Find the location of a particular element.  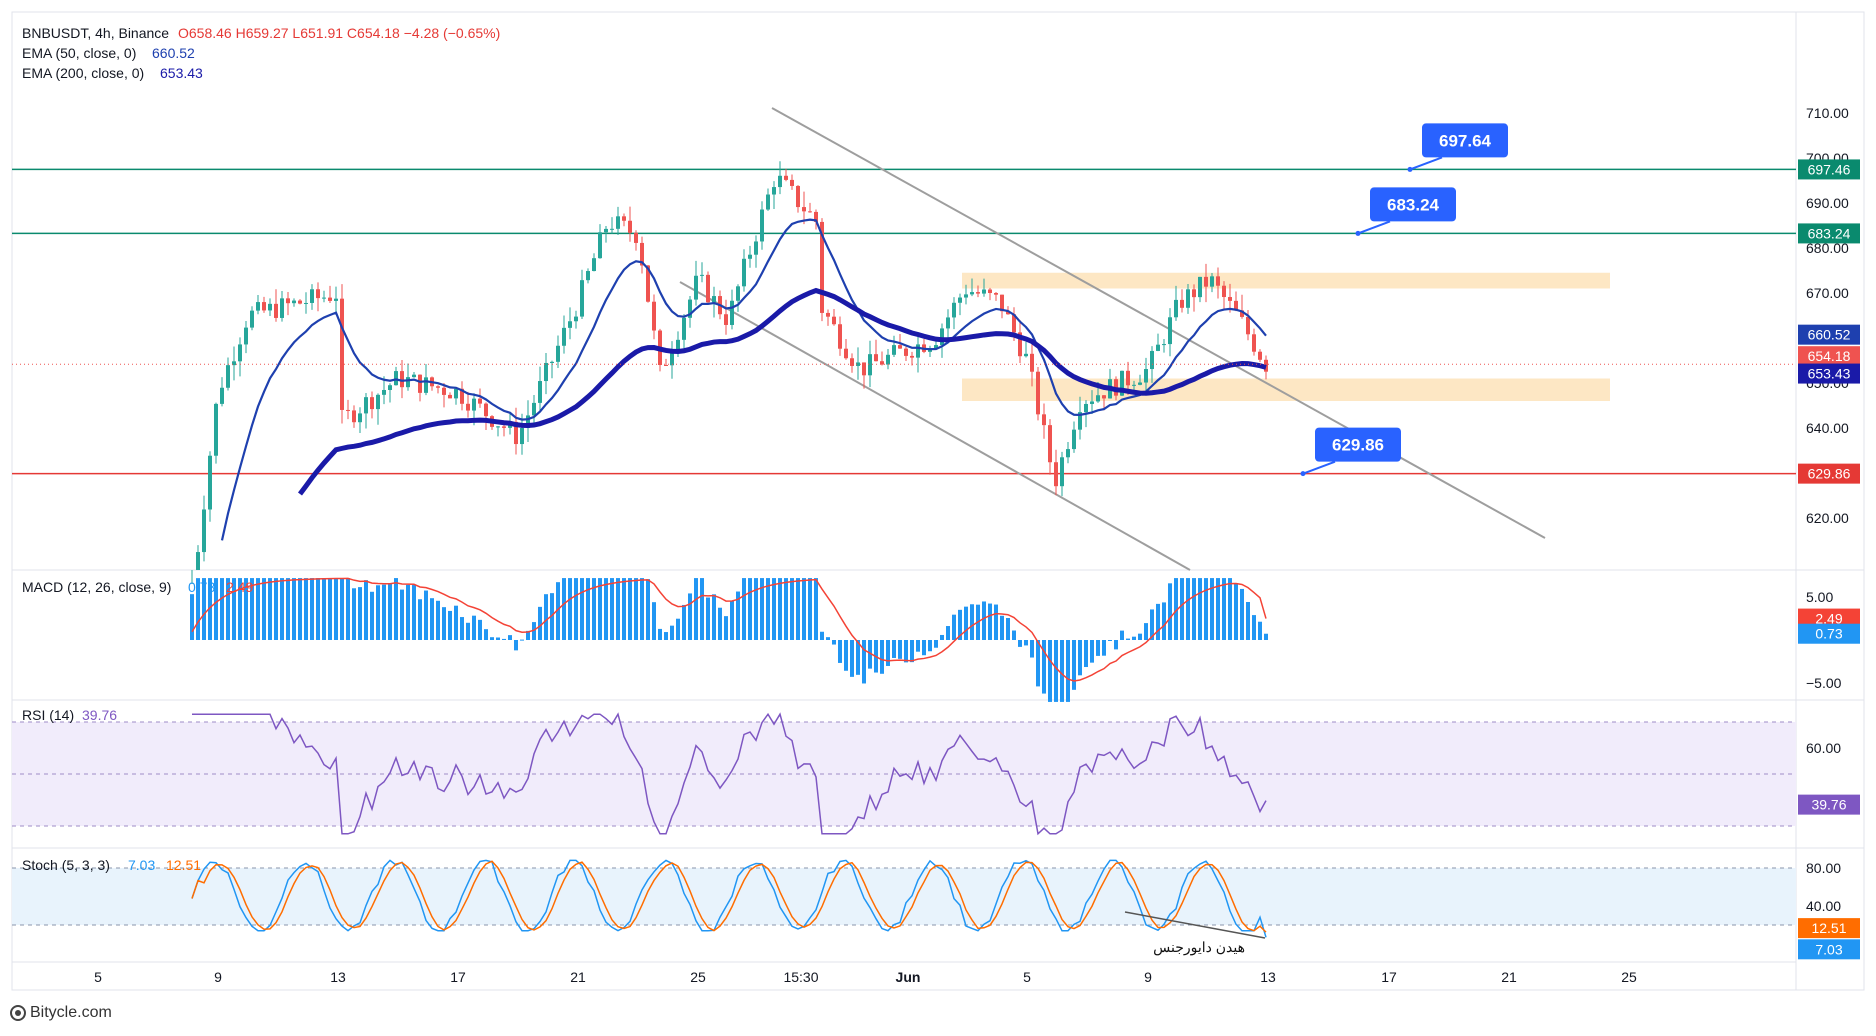

price-tick-label: 640.00 is located at coordinates (1827, 428).